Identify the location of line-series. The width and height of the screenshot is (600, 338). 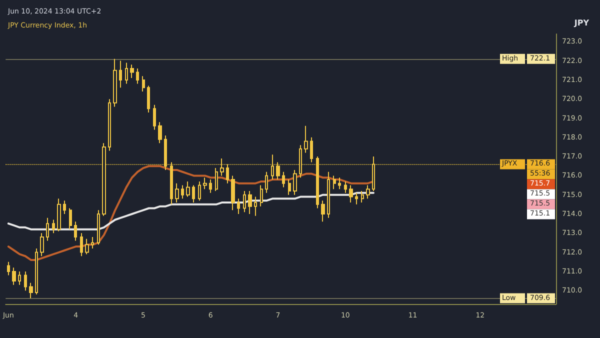
(190, 211).